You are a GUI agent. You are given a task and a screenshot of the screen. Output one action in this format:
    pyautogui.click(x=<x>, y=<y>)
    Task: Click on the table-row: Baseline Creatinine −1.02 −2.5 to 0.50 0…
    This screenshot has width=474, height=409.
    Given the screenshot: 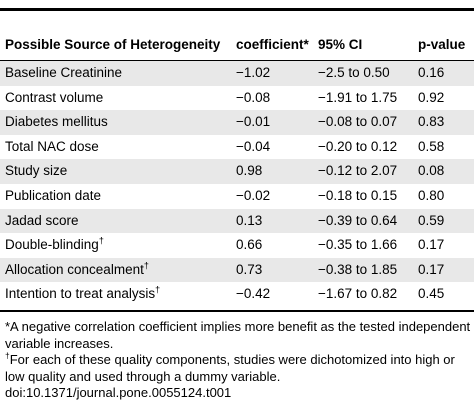 What is the action you would take?
    pyautogui.click(x=237, y=73)
    